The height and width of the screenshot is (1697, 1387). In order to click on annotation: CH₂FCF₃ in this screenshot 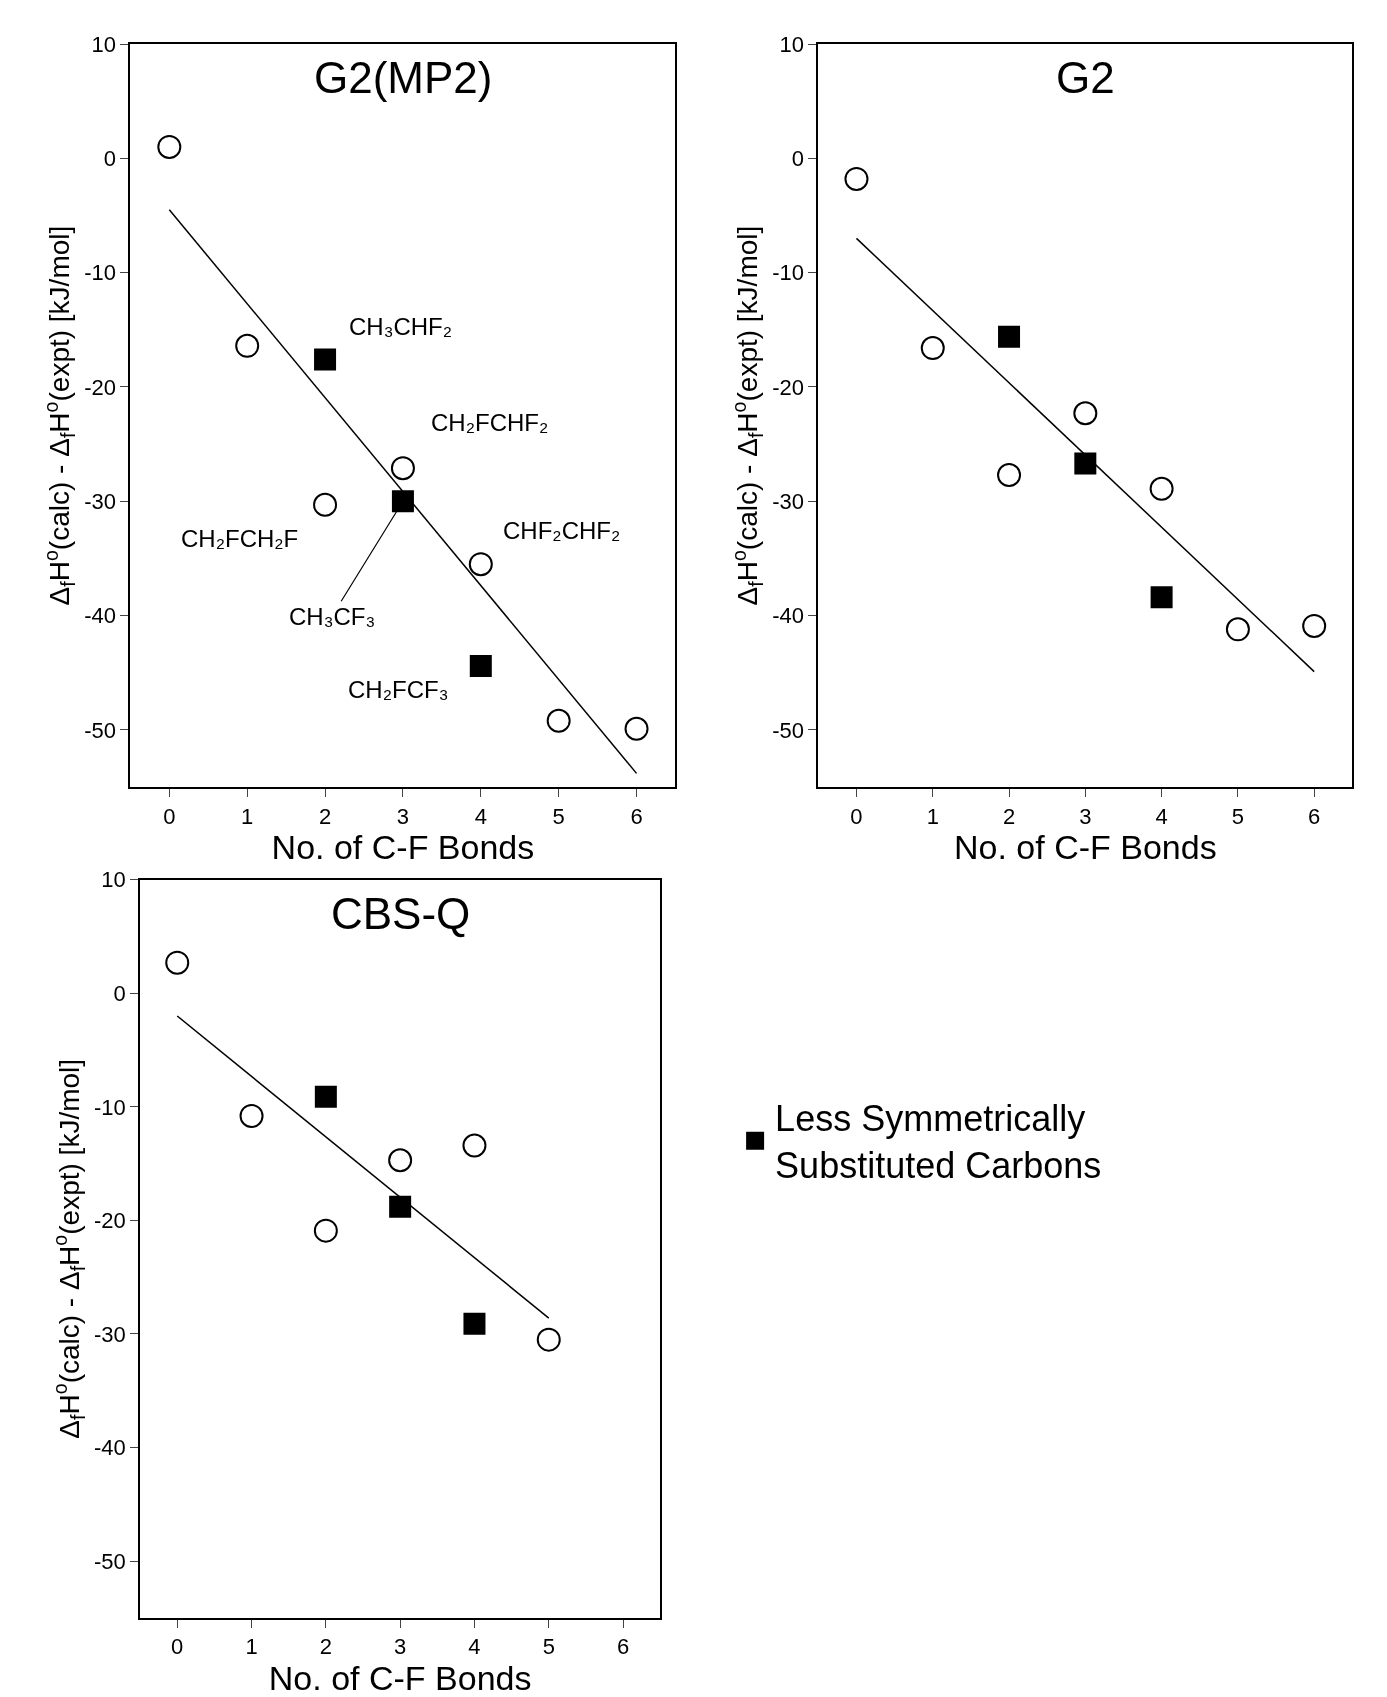, I will do `click(398, 689)`.